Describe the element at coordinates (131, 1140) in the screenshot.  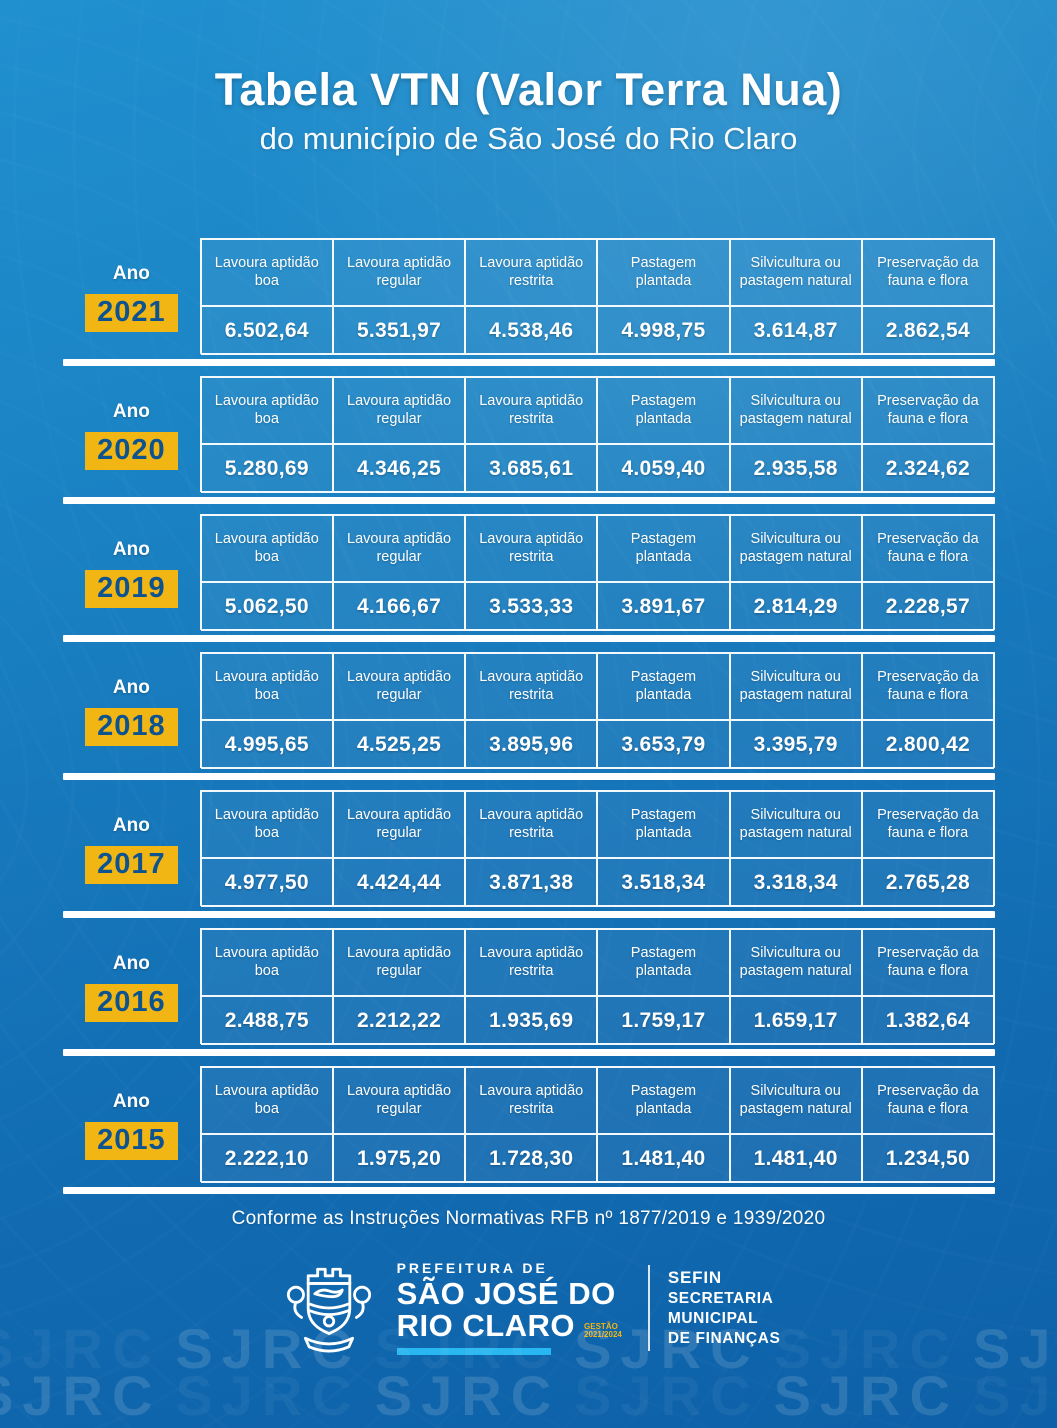
I see `year-badge: 2015` at that location.